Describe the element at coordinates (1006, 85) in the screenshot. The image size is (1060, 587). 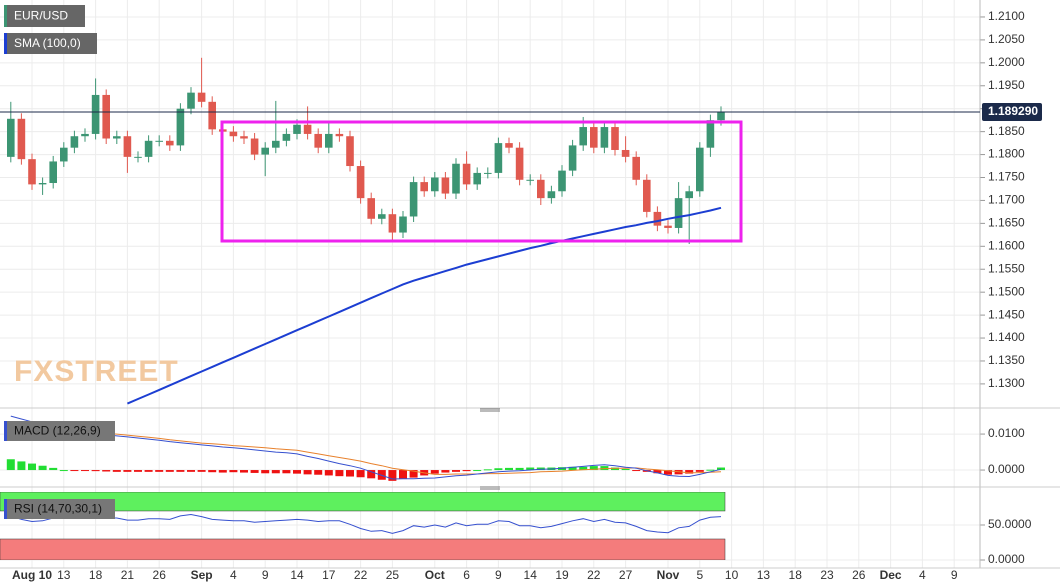
I see `y-tick-label: 1.1950` at that location.